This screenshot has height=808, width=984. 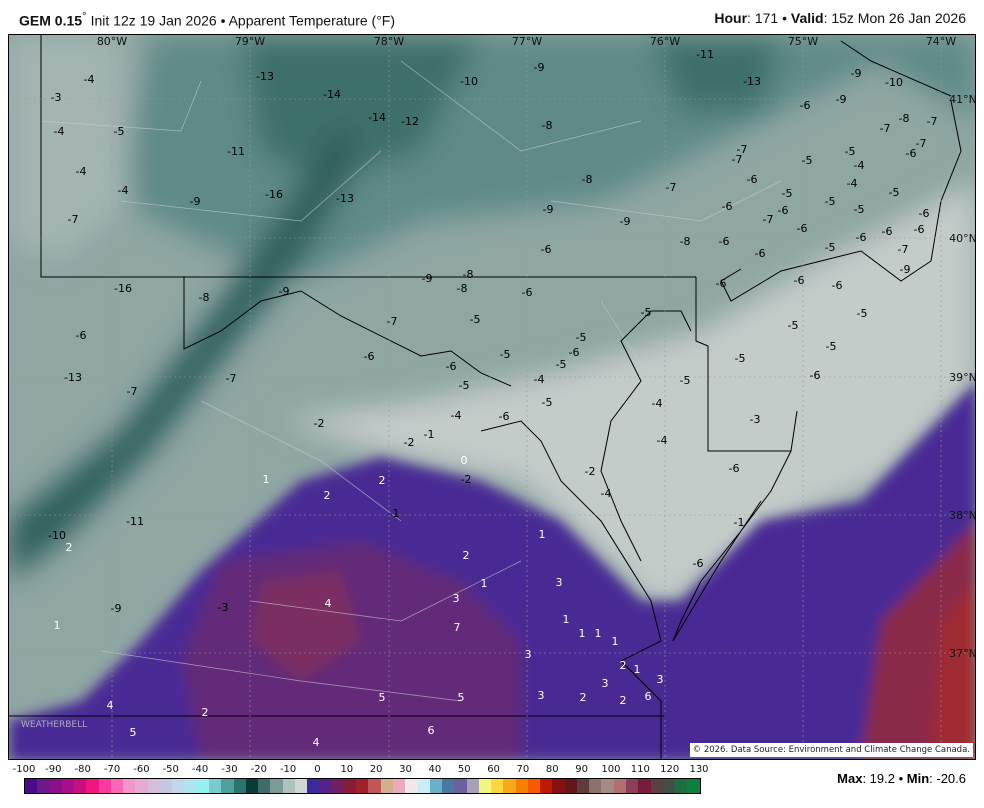 What do you see at coordinates (884, 778) in the screenshot?
I see `max-value: : 19.2 •` at bounding box center [884, 778].